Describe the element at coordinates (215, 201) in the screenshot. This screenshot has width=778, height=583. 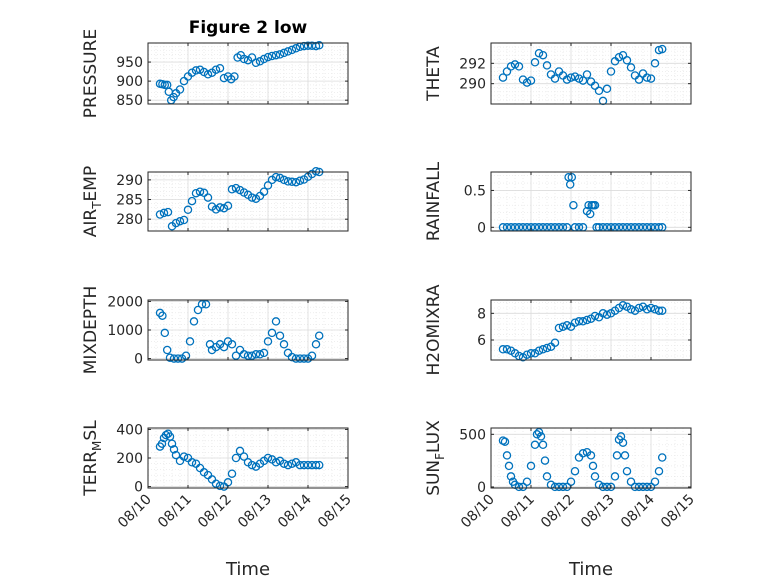
I see `subplot-airemp: 280 285 290 AIRTEMP` at that location.